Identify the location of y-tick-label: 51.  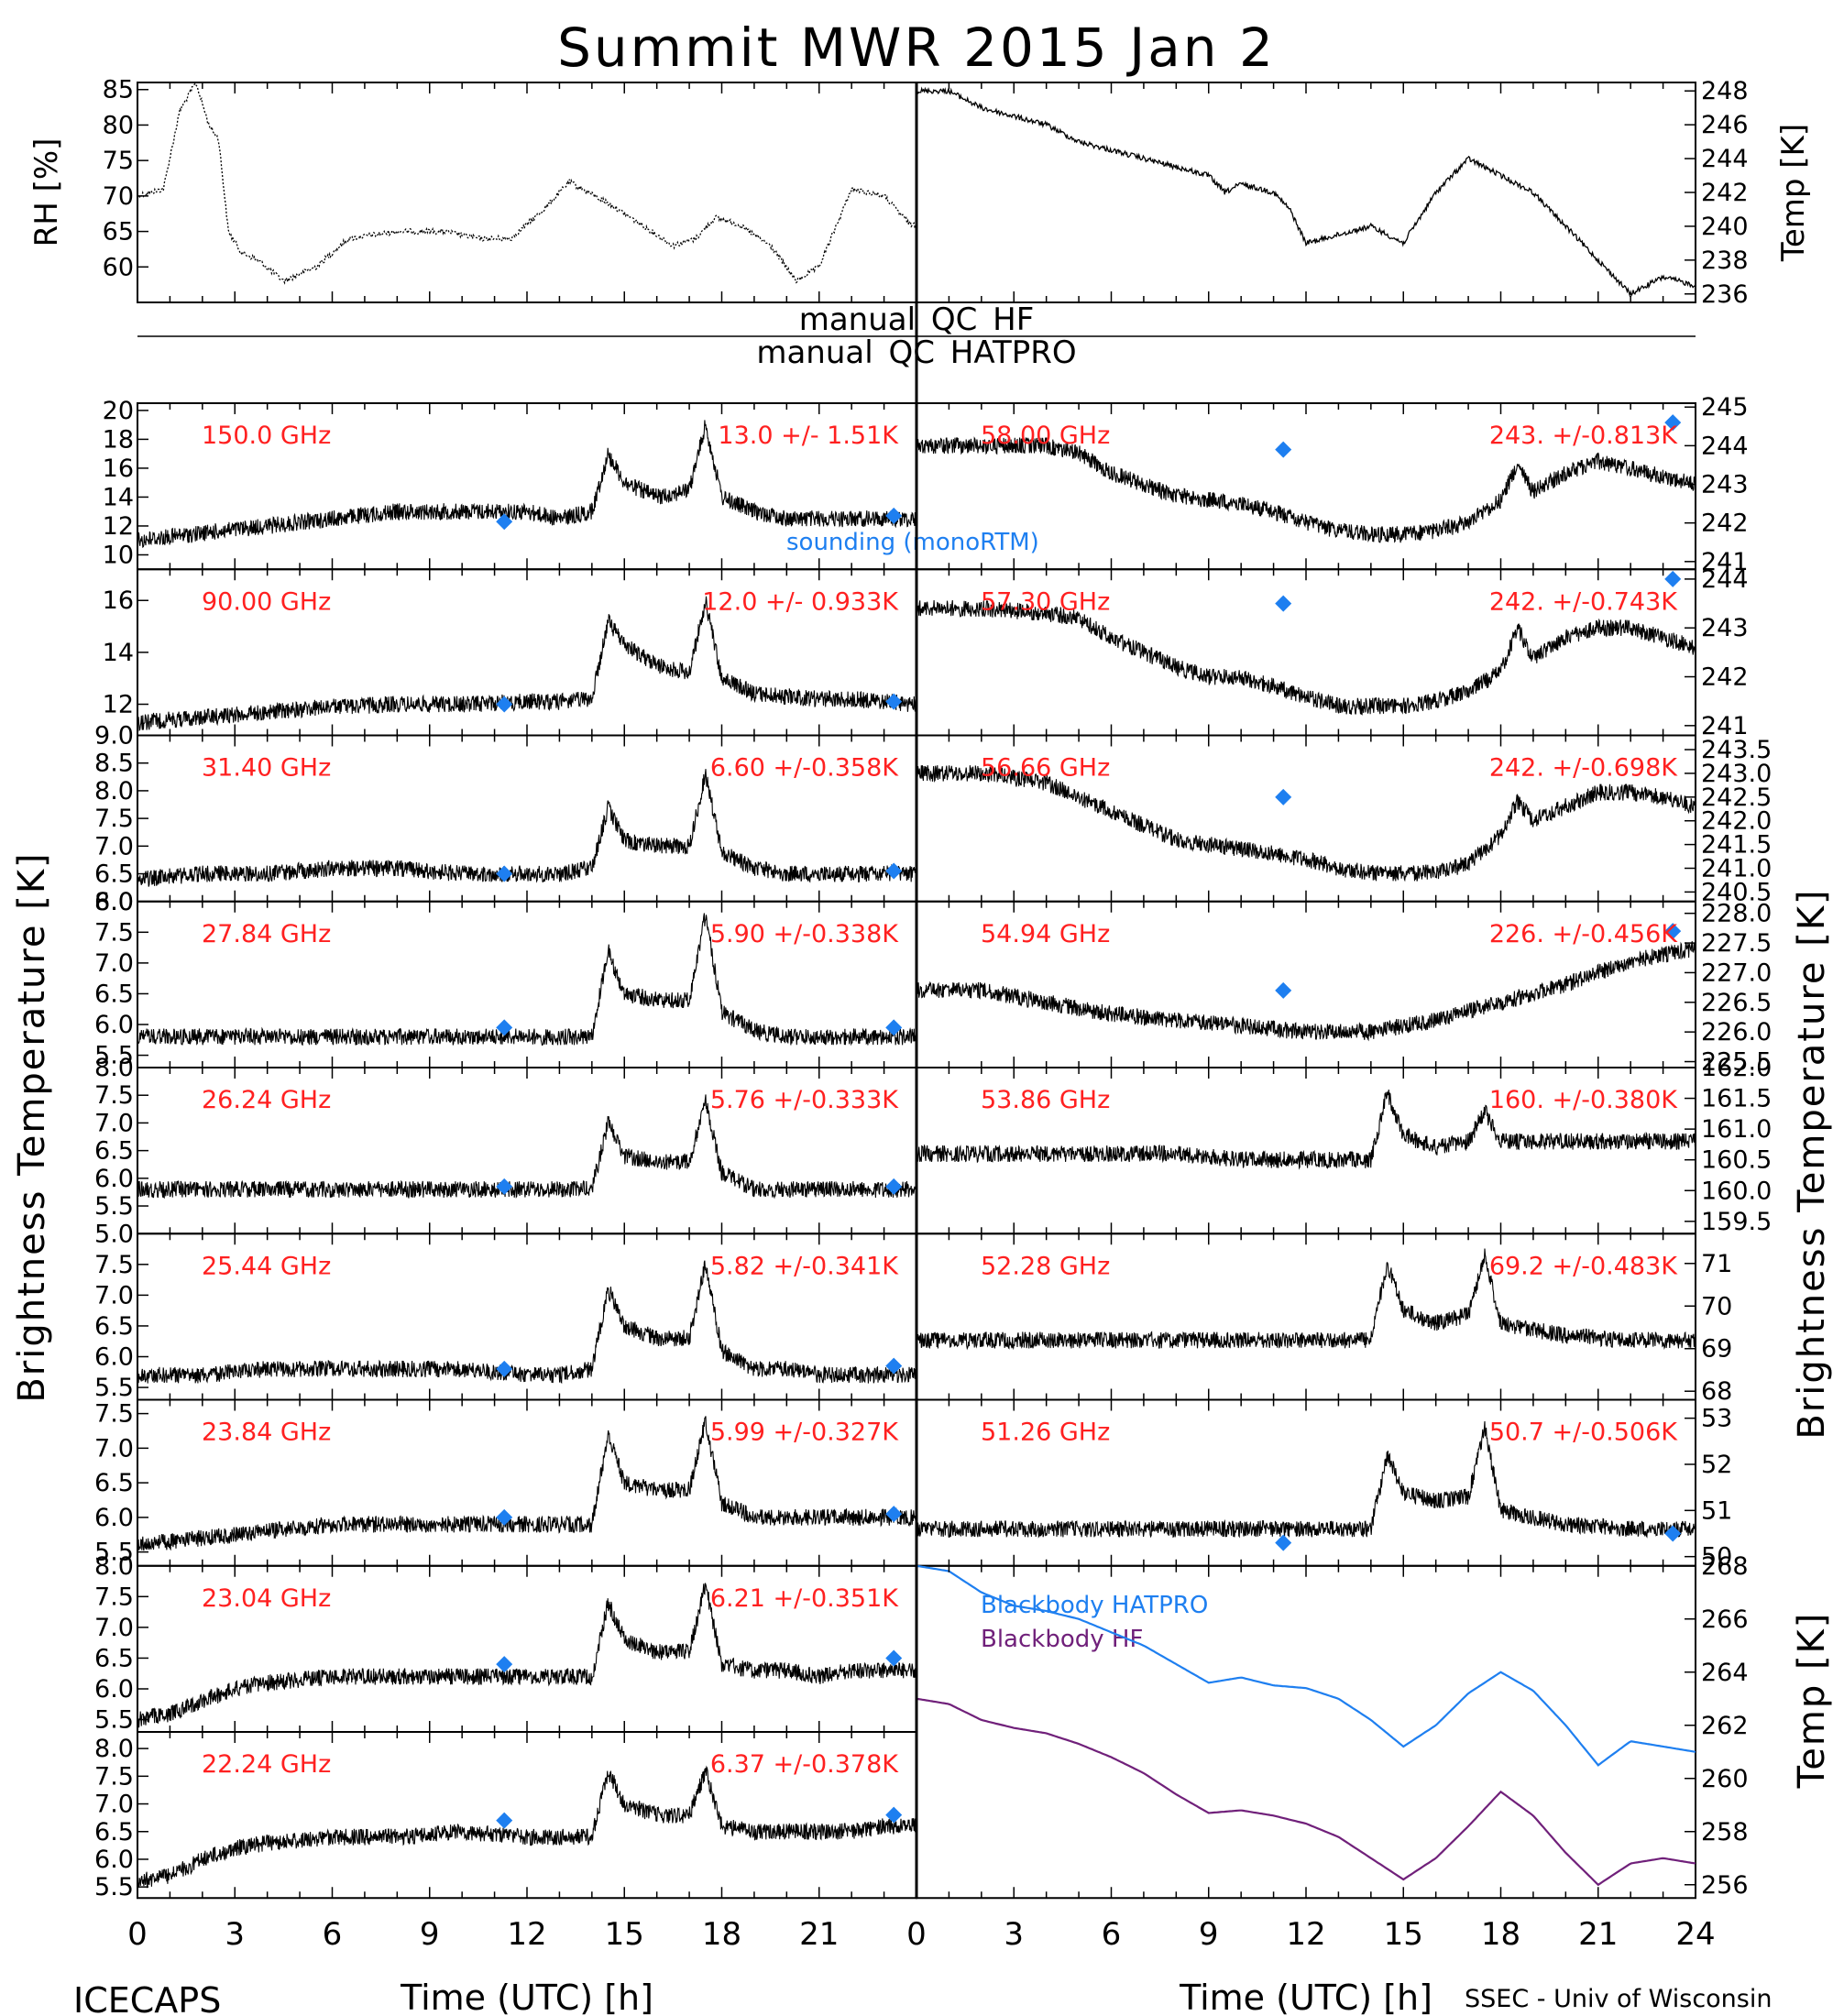
(1716, 1510).